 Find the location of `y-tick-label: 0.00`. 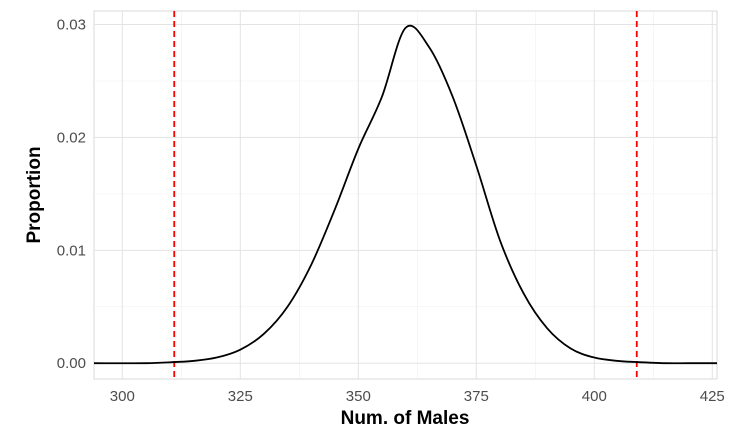

y-tick-label: 0.00 is located at coordinates (71, 363).